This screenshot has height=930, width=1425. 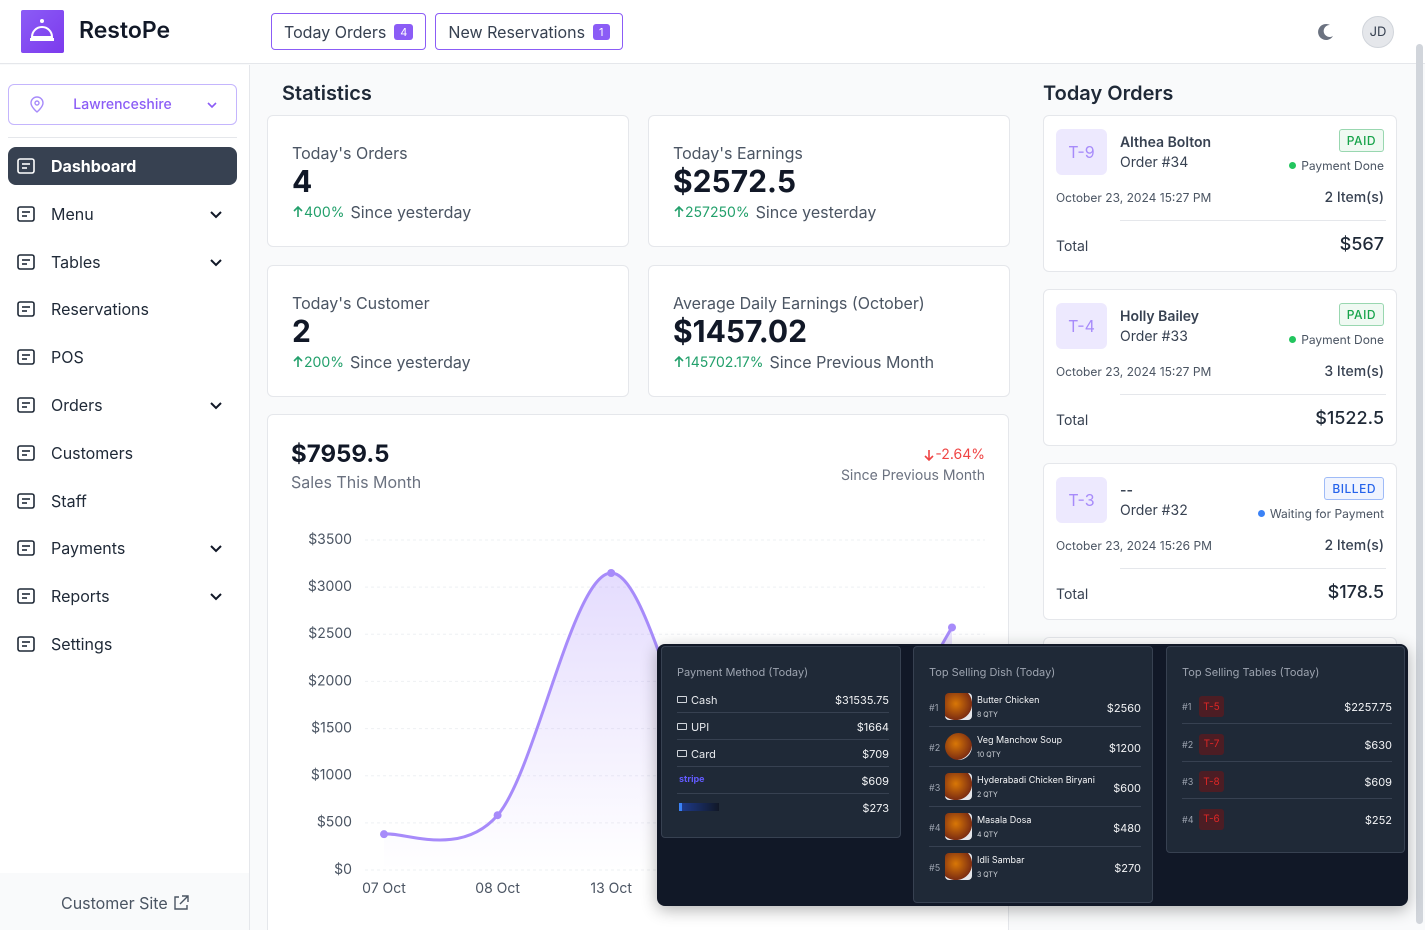 What do you see at coordinates (122, 309) in the screenshot?
I see `menu-item: Reservations` at bounding box center [122, 309].